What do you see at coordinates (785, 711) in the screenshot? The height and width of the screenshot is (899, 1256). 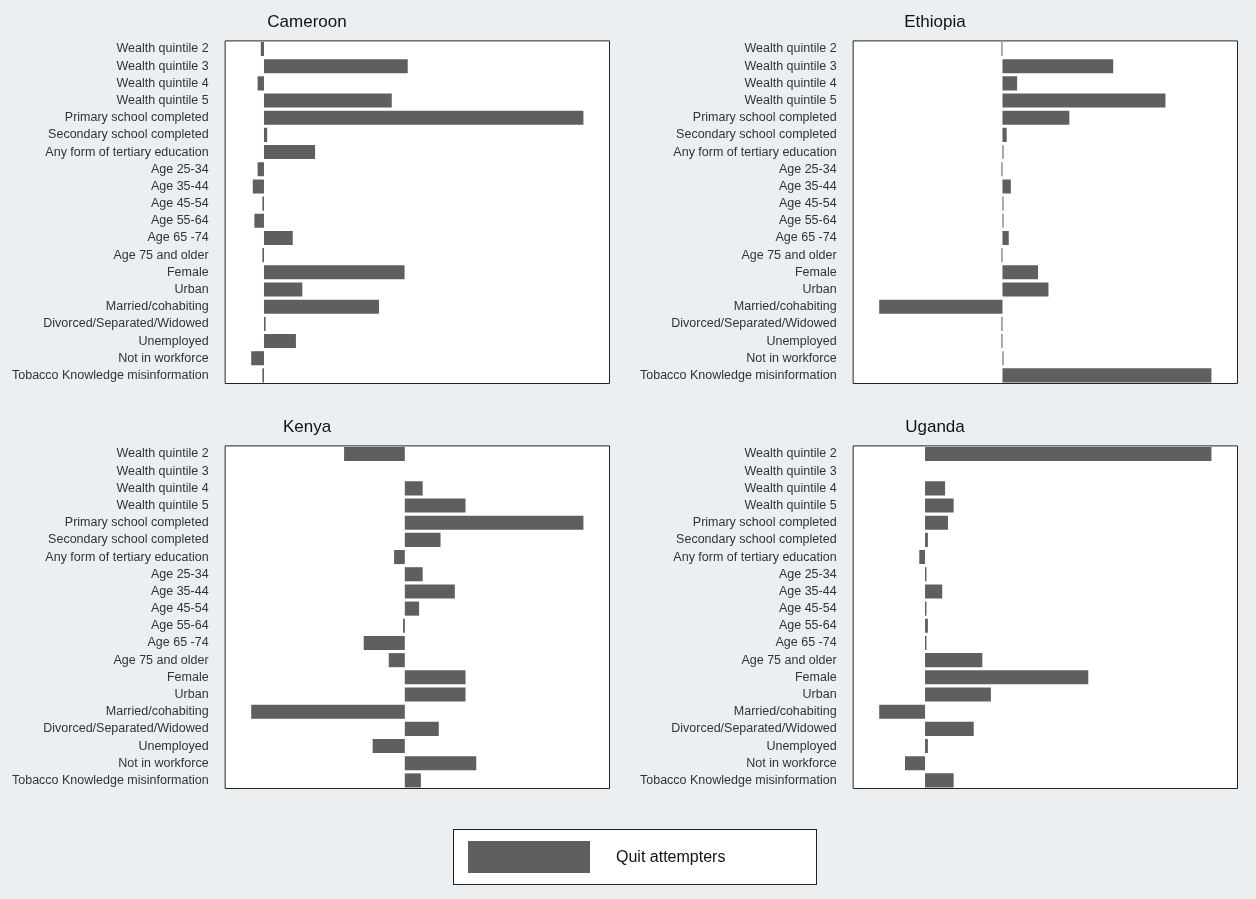 I see `y-tick-label: Married/cohabiting` at bounding box center [785, 711].